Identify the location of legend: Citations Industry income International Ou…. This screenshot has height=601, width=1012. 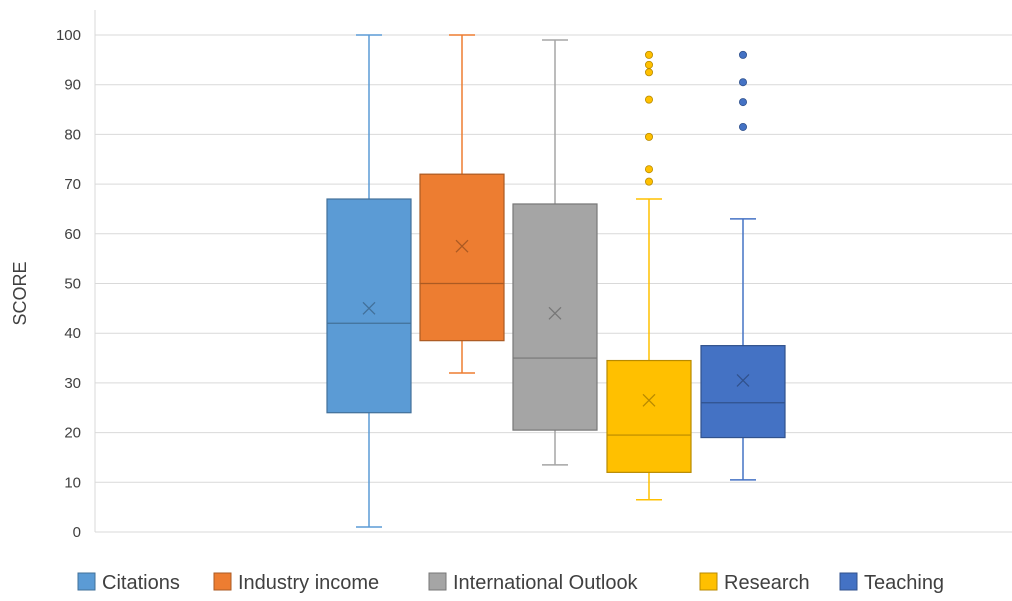
(510, 583).